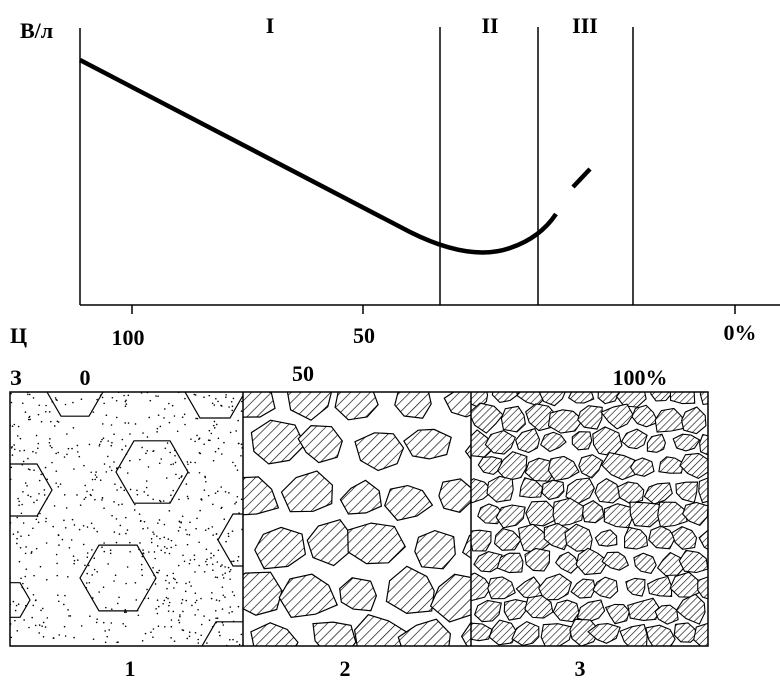  I want to click on panel-2-texture, so click(357, 519).